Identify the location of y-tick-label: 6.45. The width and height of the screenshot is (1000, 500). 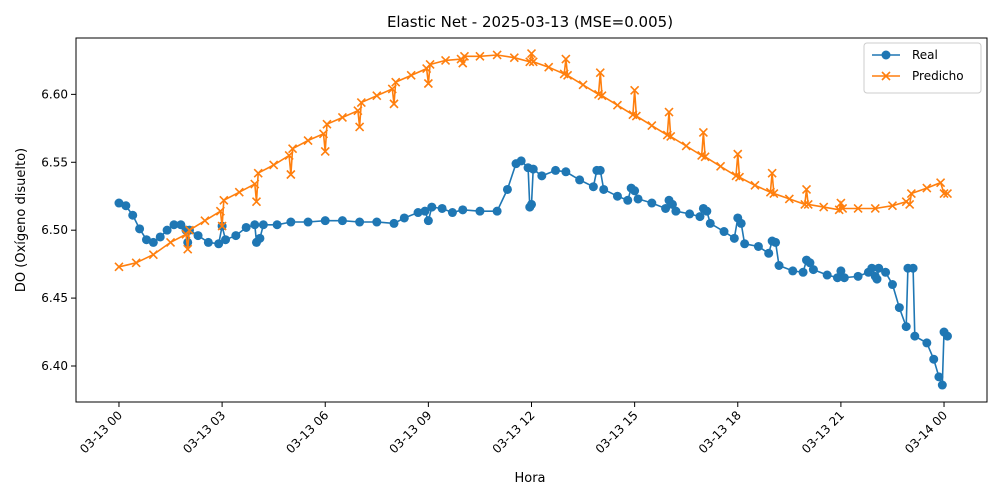
(54, 298).